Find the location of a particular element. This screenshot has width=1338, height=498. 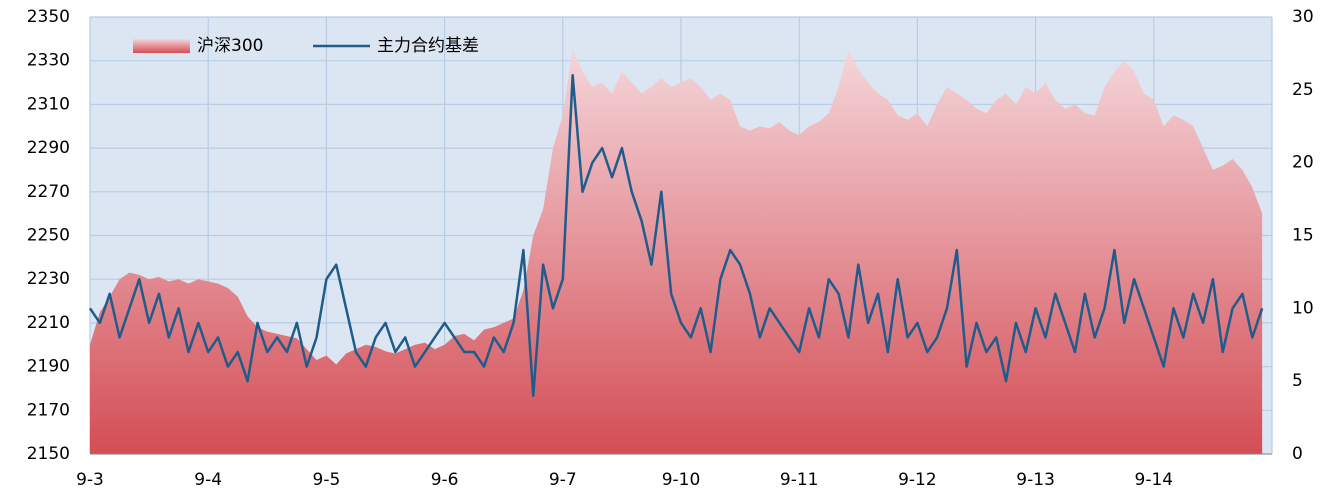

y-tick-label: 2350 is located at coordinates (48, 17).